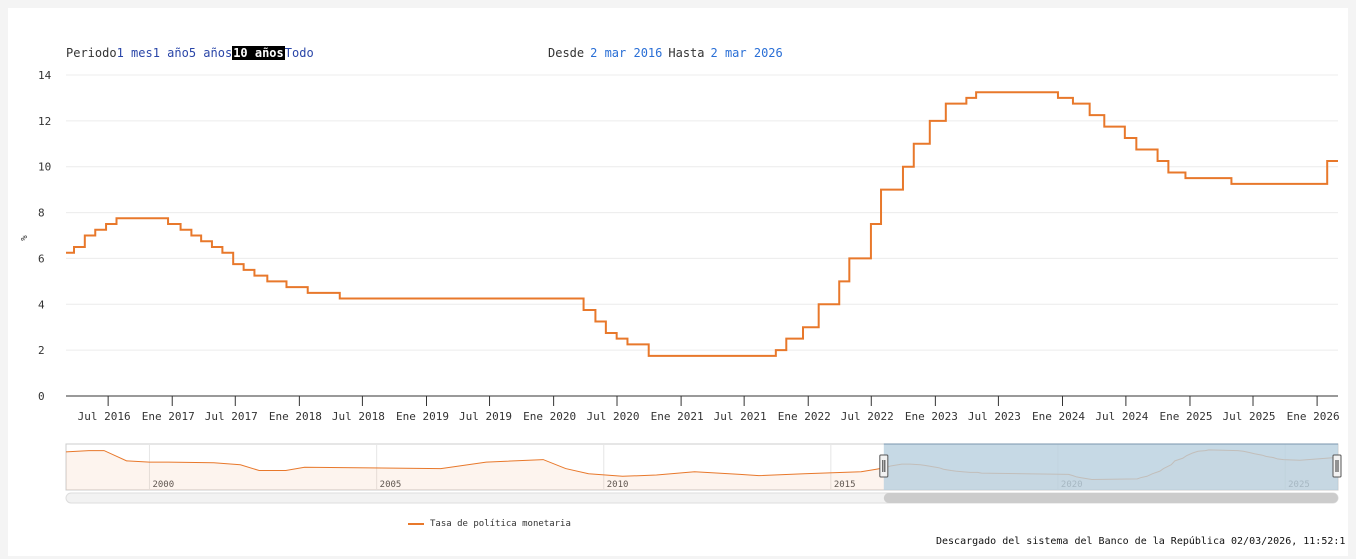 Image resolution: width=1356 pixels, height=559 pixels. I want to click on range-button-all: Todo, so click(299, 53).